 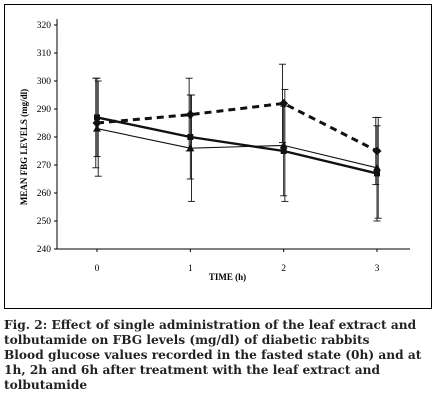 What do you see at coordinates (24, 147) in the screenshot?
I see `y-axis-title: MEAN FBG LEVELS (mg/dl)` at bounding box center [24, 147].